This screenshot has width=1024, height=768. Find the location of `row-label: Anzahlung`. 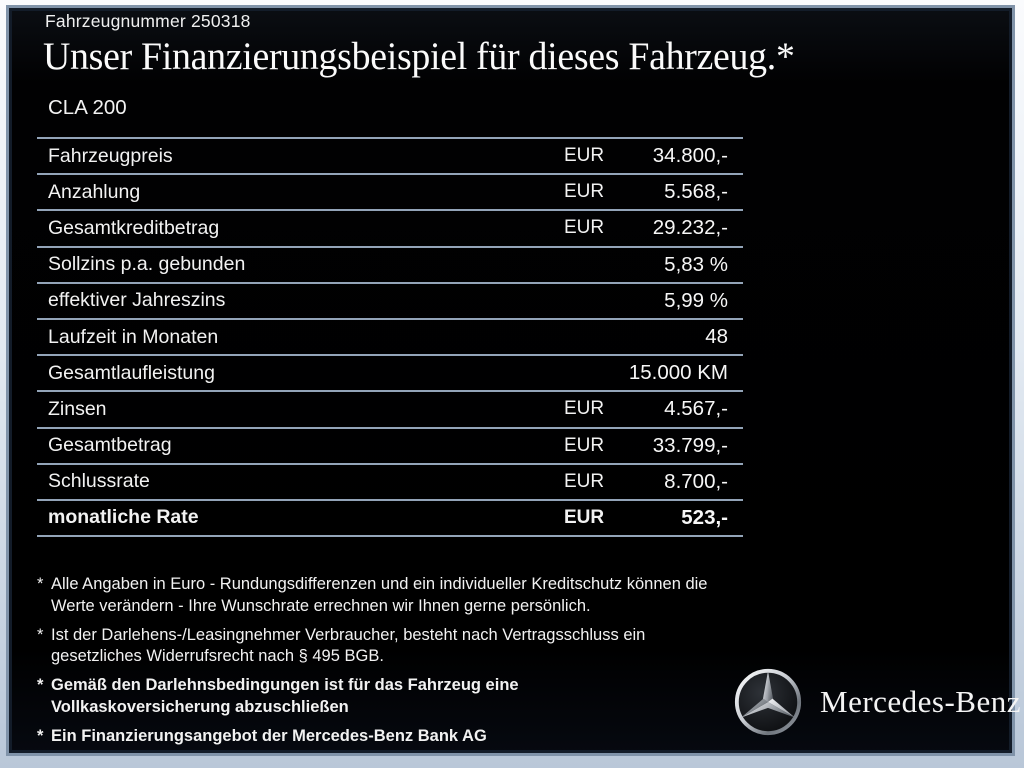

row-label: Anzahlung is located at coordinates (94, 191).